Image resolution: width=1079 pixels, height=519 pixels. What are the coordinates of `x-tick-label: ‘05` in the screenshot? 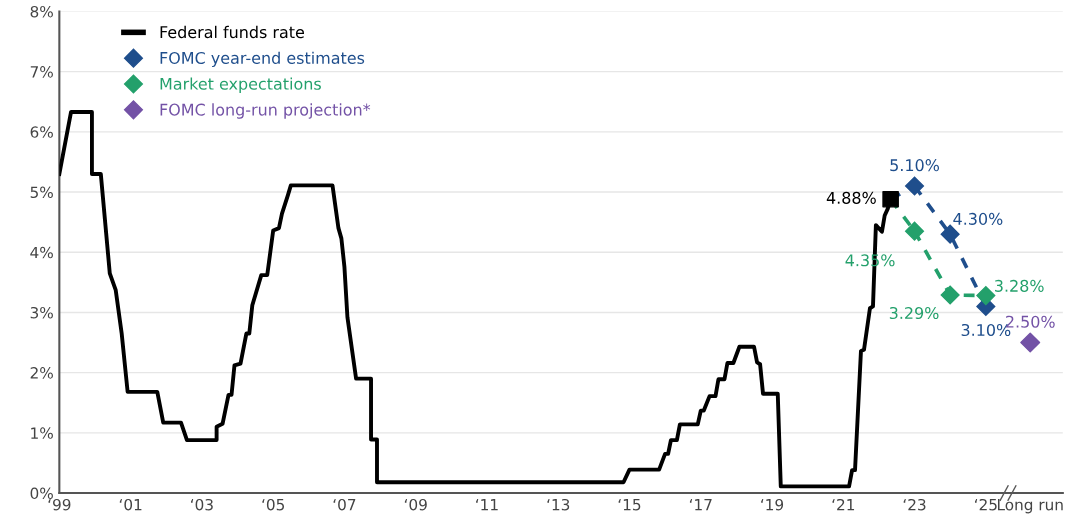 It's located at (273, 504).